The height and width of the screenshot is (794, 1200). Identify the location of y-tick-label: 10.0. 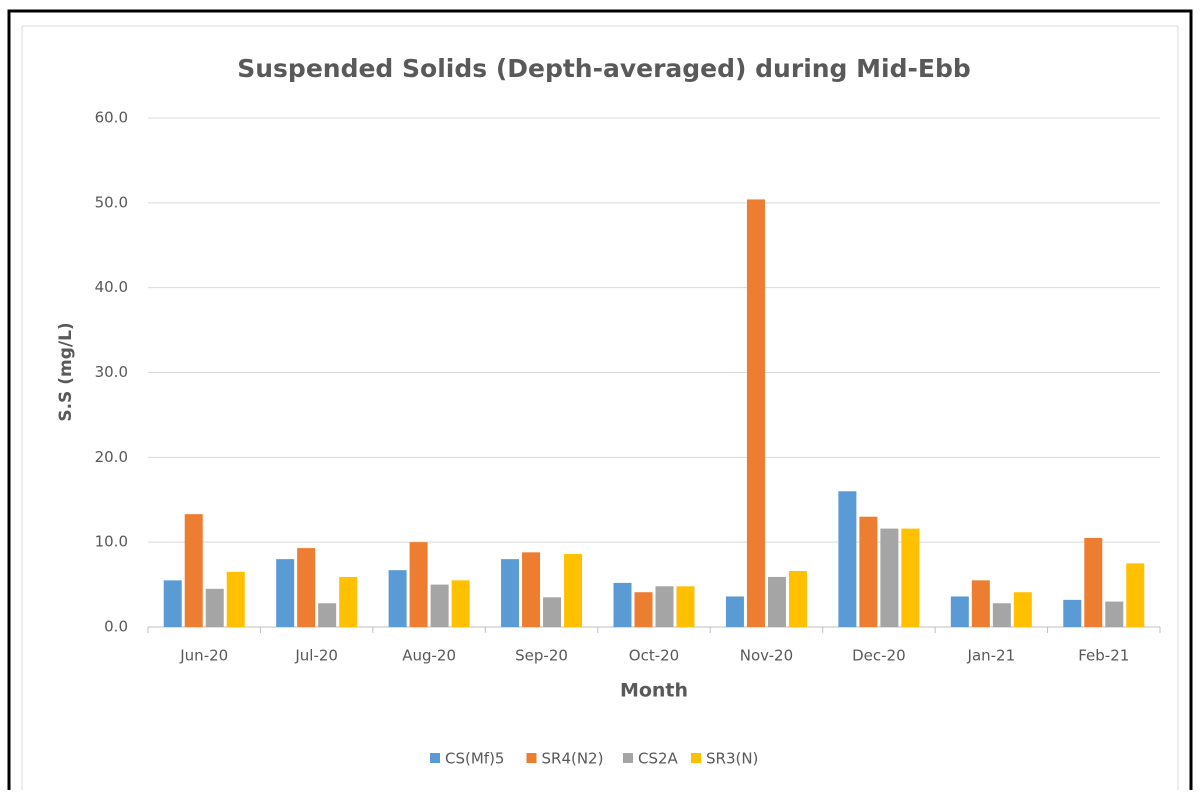
(111, 542).